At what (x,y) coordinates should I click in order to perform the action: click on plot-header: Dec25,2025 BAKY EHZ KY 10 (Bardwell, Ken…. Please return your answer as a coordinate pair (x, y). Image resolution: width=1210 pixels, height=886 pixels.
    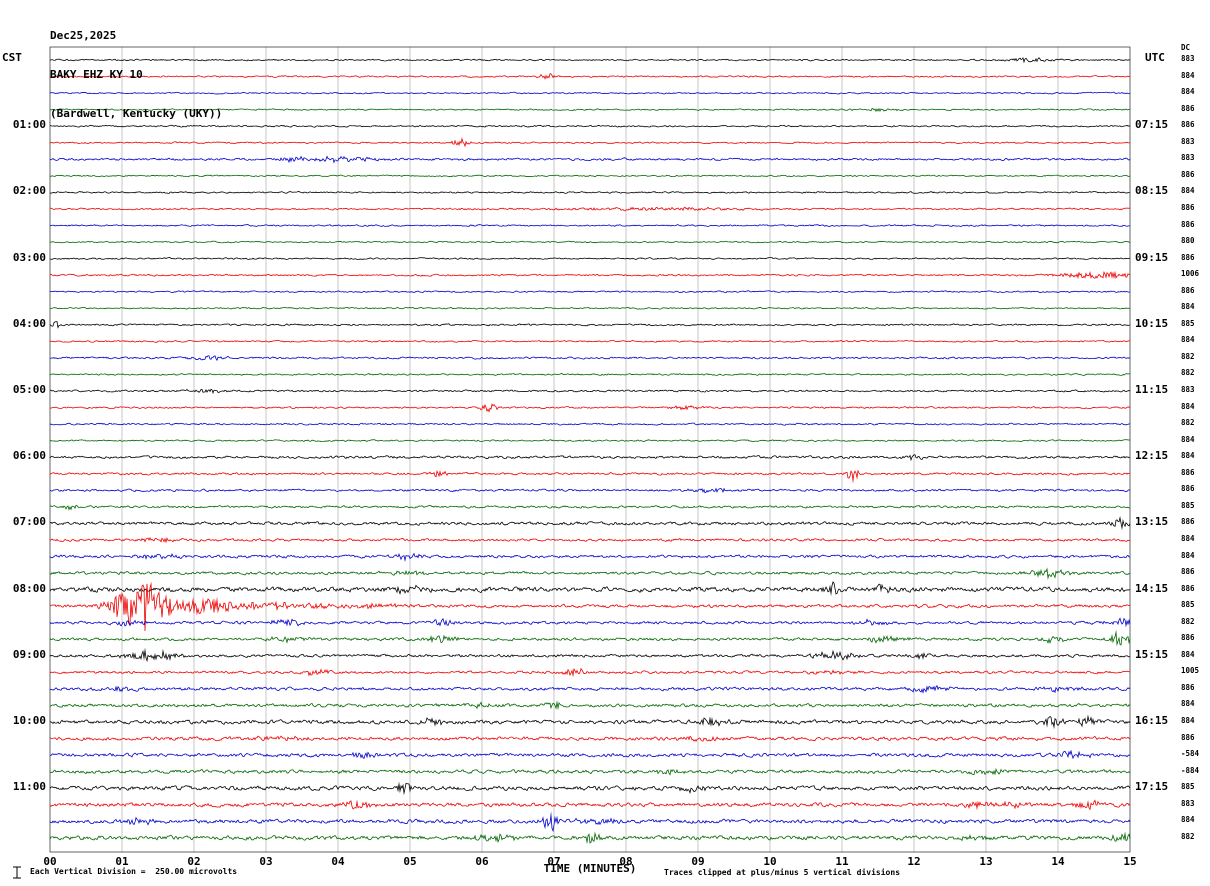
    Looking at the image, I should click on (136, 74).